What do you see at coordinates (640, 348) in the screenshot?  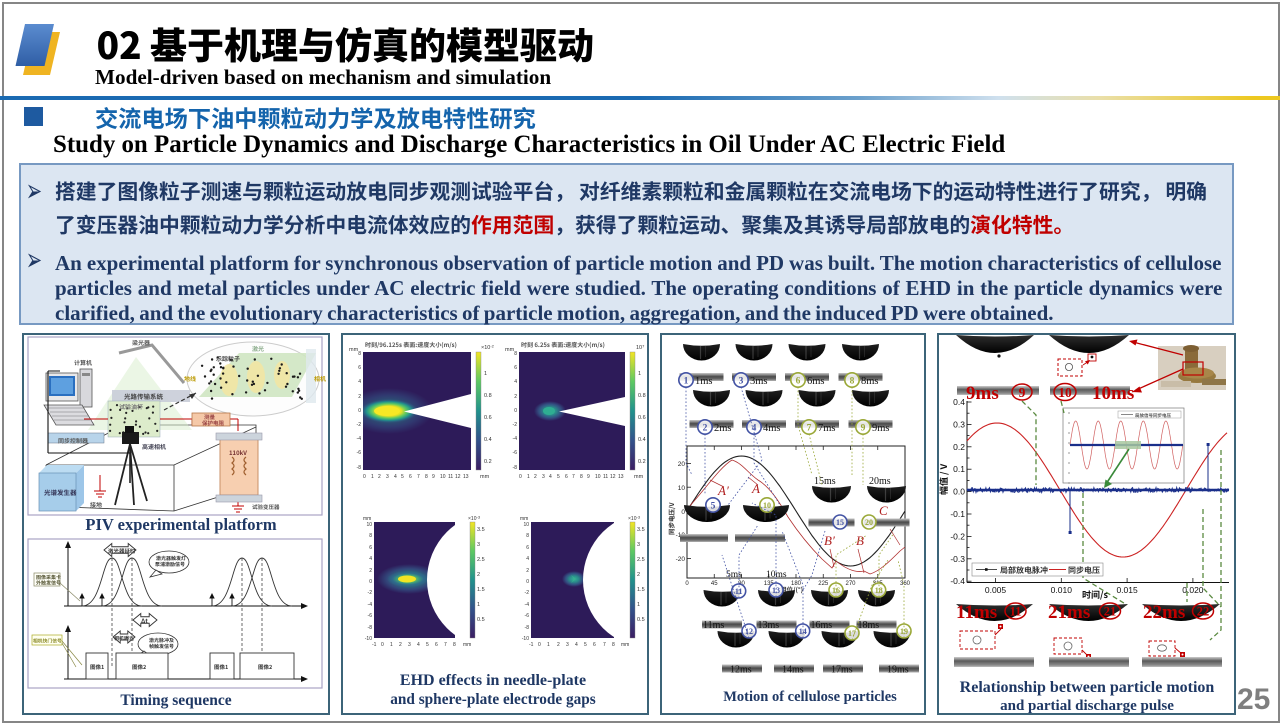 I see `svg-text: 107` at bounding box center [640, 348].